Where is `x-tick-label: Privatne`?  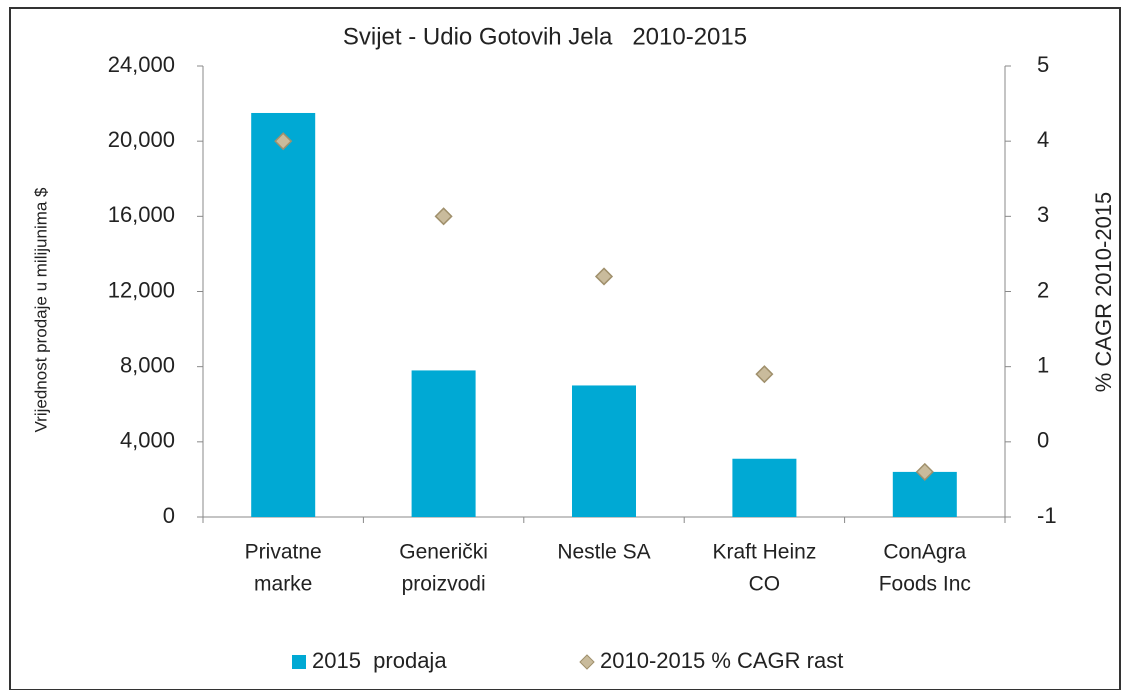 x-tick-label: Privatne is located at coordinates (283, 552).